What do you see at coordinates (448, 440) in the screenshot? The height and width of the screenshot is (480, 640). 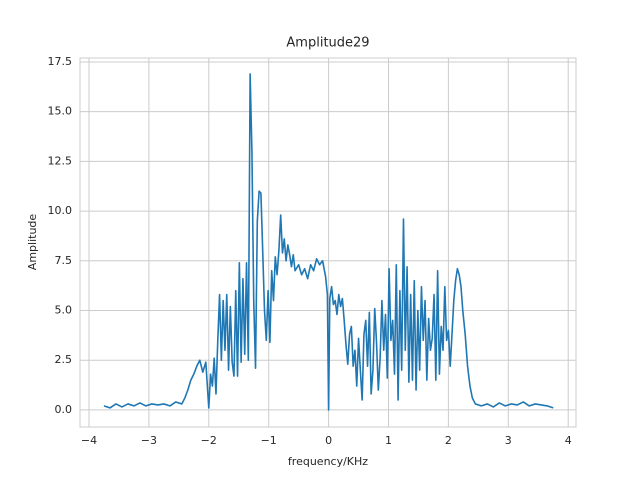 I see `x-tick-label: 2` at bounding box center [448, 440].